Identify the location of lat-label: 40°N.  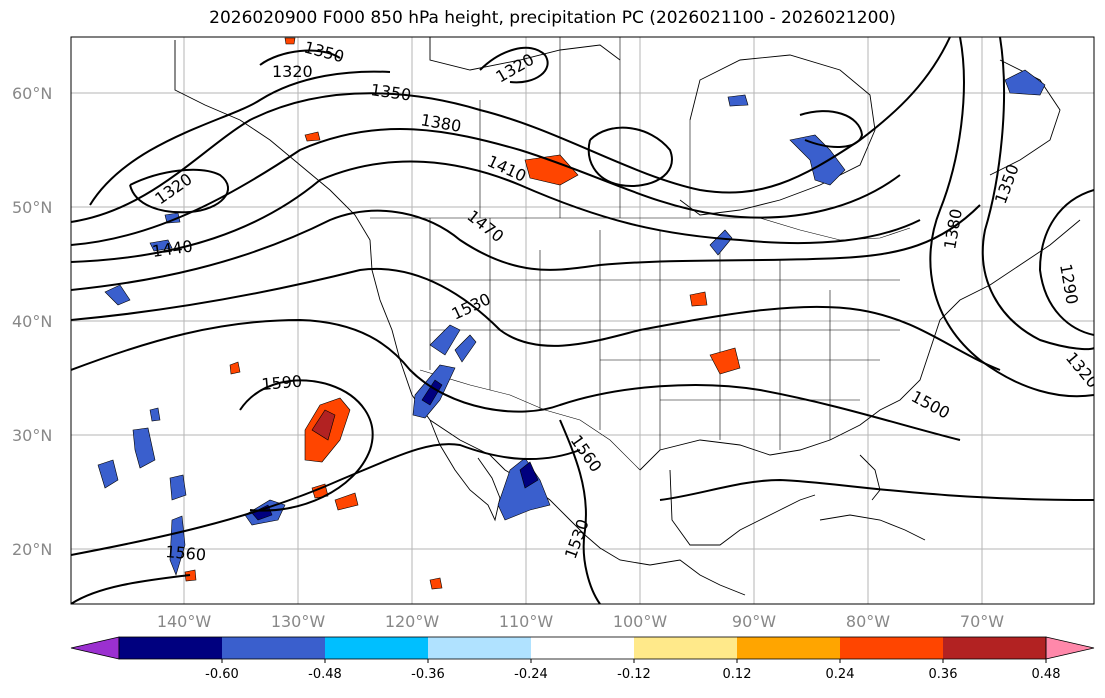
(32, 321).